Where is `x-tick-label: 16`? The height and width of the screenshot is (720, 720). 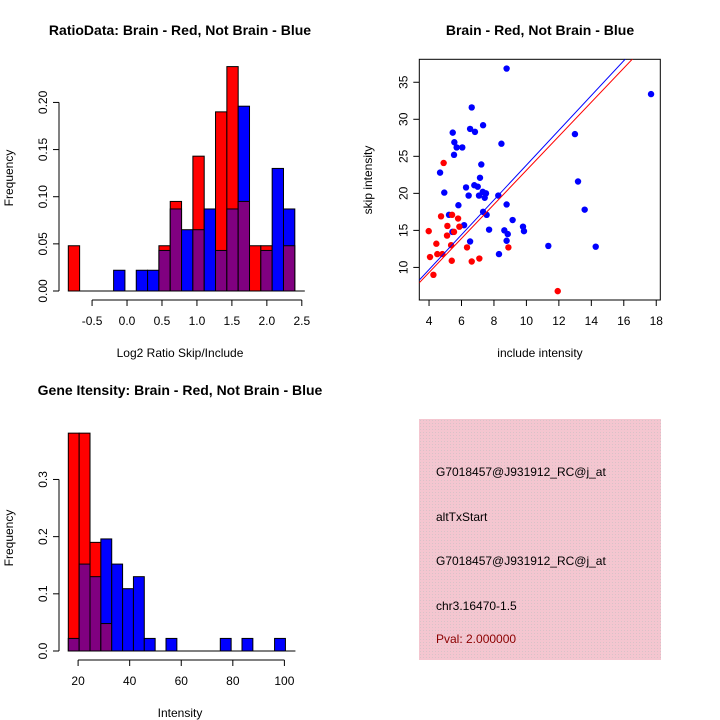 x-tick-label: 16 is located at coordinates (624, 321).